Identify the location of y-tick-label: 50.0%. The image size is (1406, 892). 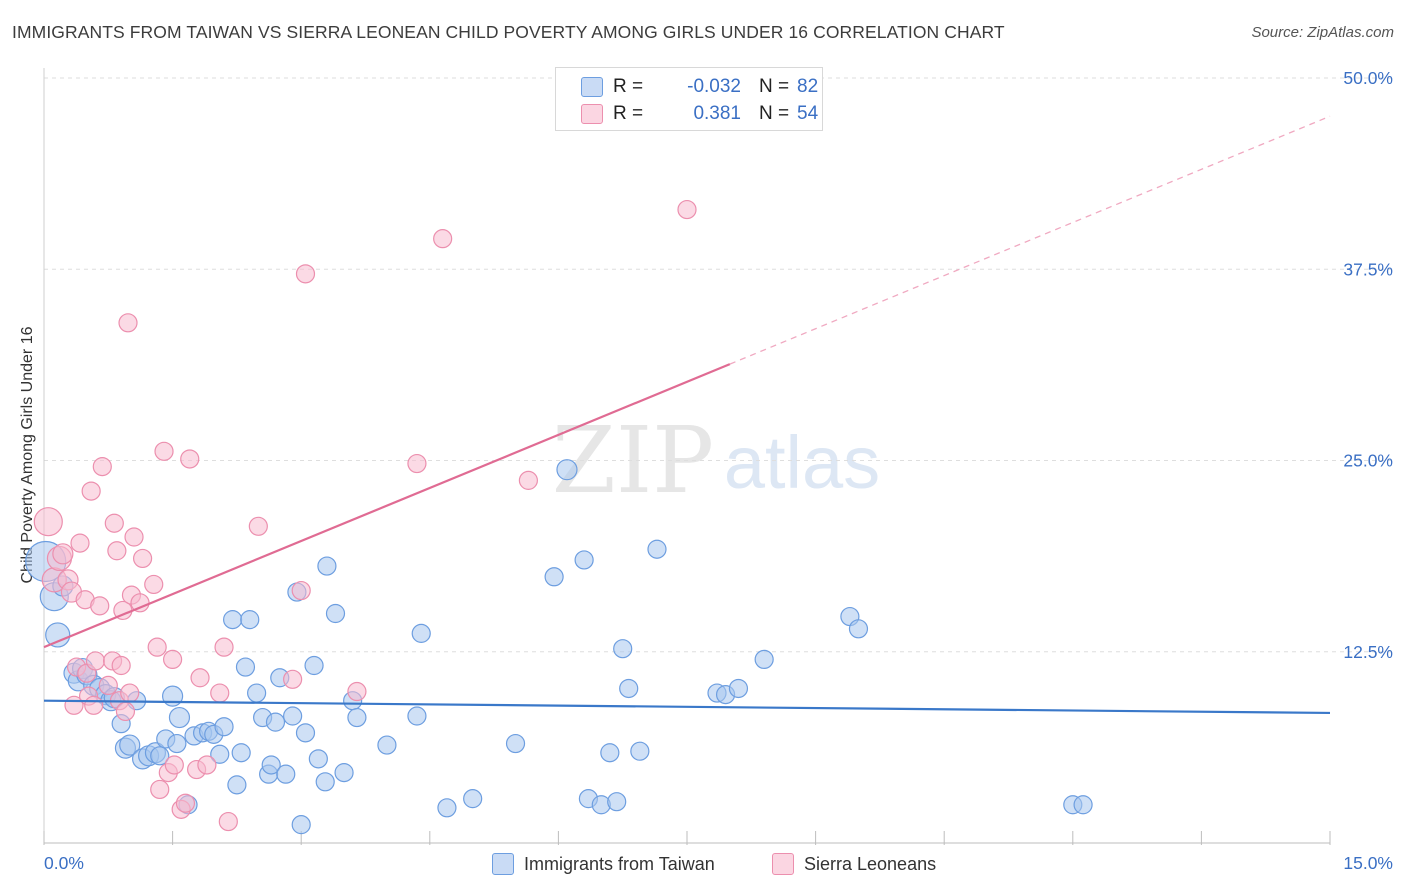
(1368, 78).